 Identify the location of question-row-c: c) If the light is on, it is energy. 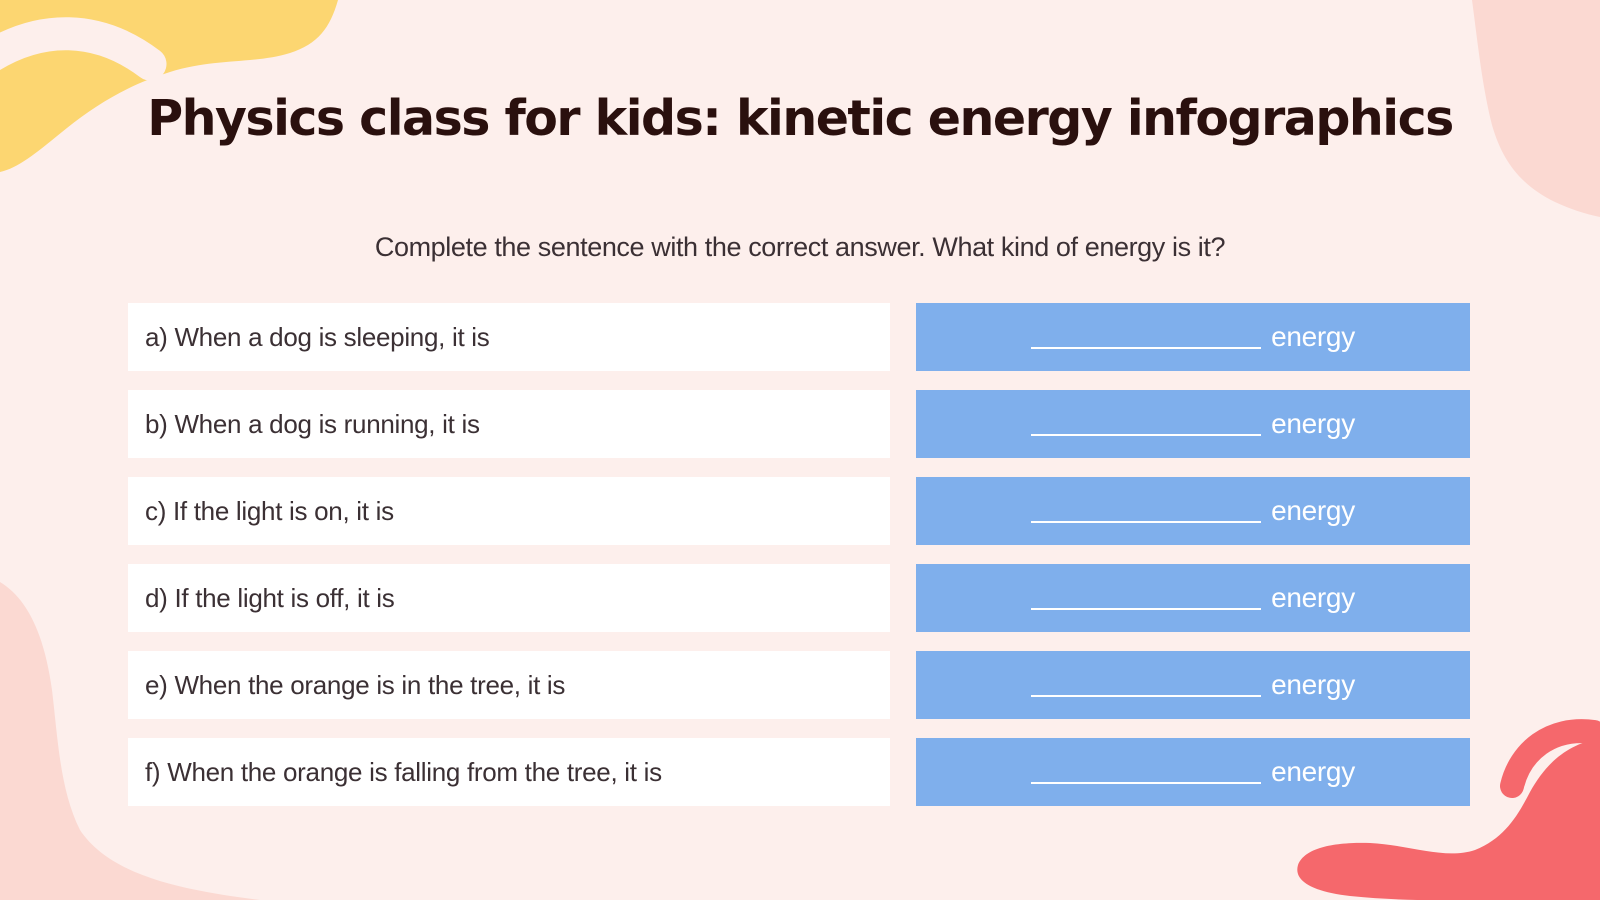
(799, 511).